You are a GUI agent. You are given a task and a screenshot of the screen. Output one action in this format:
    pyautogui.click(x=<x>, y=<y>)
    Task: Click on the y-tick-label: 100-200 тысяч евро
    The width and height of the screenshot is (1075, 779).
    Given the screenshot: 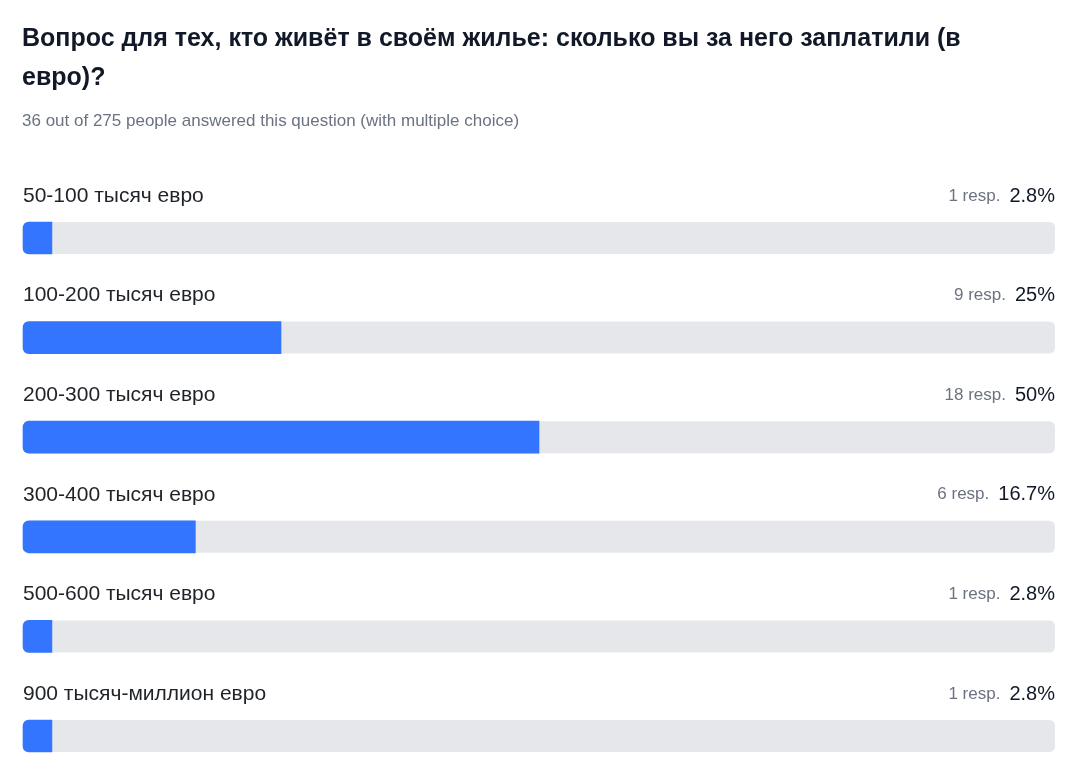 What is the action you would take?
    pyautogui.click(x=119, y=294)
    